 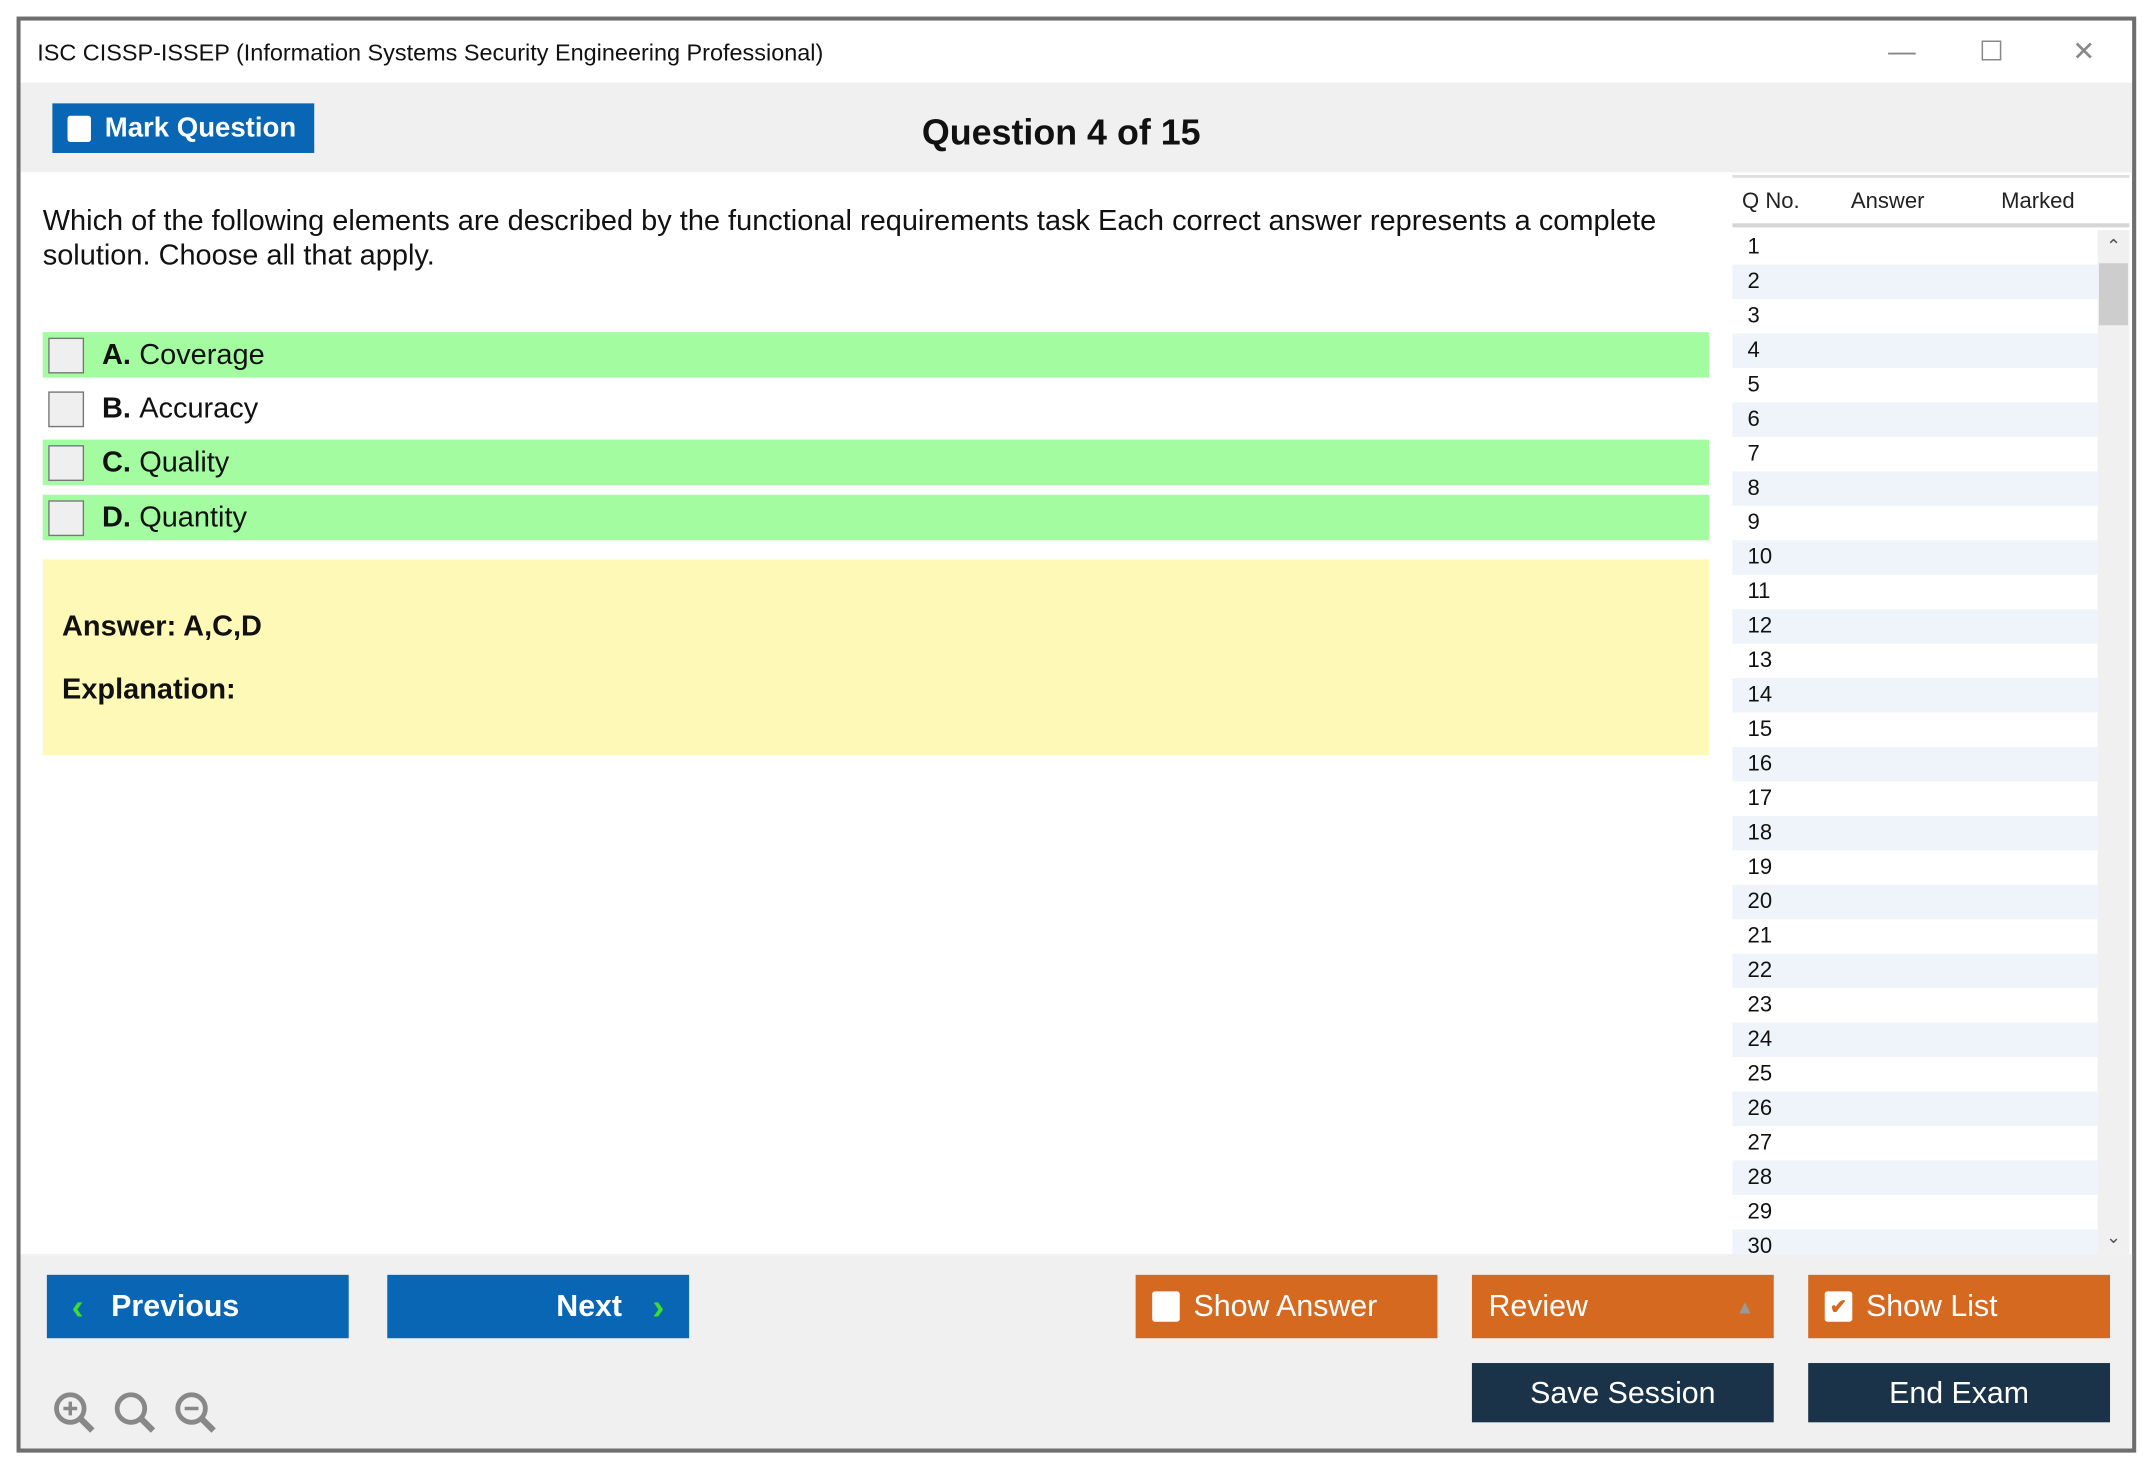 I want to click on end-exam-button: End Exam, so click(x=1959, y=1393).